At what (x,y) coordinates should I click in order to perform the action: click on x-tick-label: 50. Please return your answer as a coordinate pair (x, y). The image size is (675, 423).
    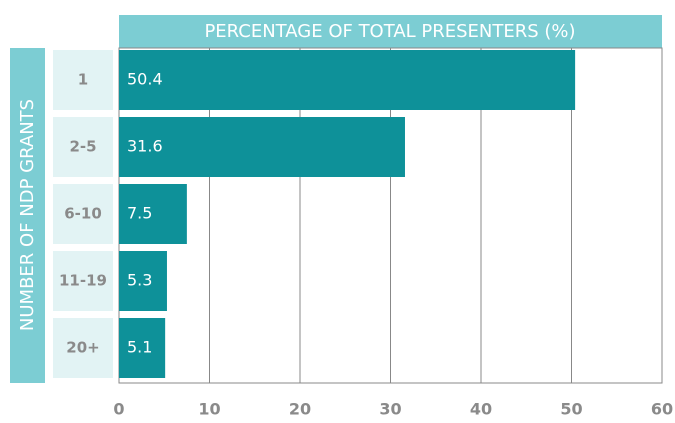
    Looking at the image, I should click on (571, 409).